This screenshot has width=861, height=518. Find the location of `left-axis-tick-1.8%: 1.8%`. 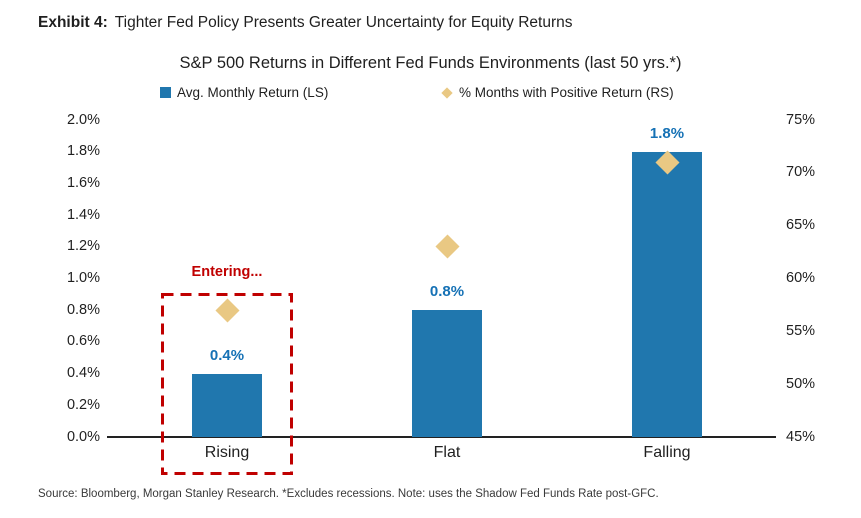

left-axis-tick-1.8%: 1.8% is located at coordinates (83, 151).